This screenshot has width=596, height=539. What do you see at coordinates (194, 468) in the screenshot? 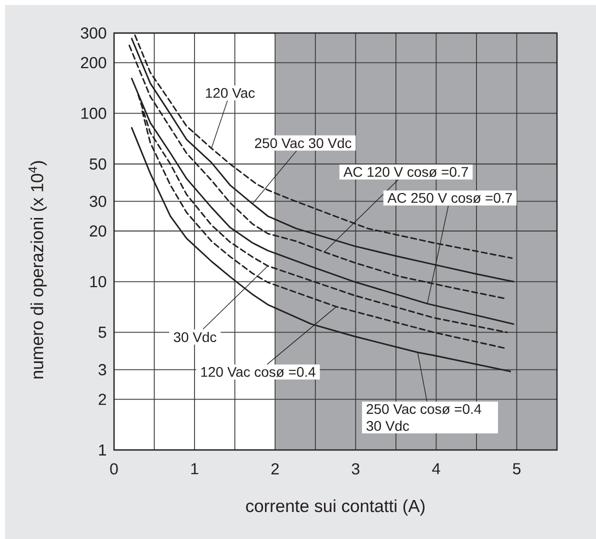
I see `x-tick-label: 1` at bounding box center [194, 468].